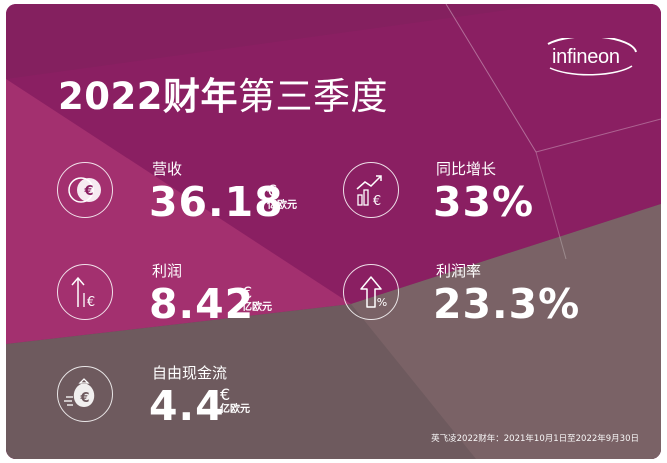 The image size is (667, 463). I want to click on metric-value-margin: 23.3%, so click(507, 304).